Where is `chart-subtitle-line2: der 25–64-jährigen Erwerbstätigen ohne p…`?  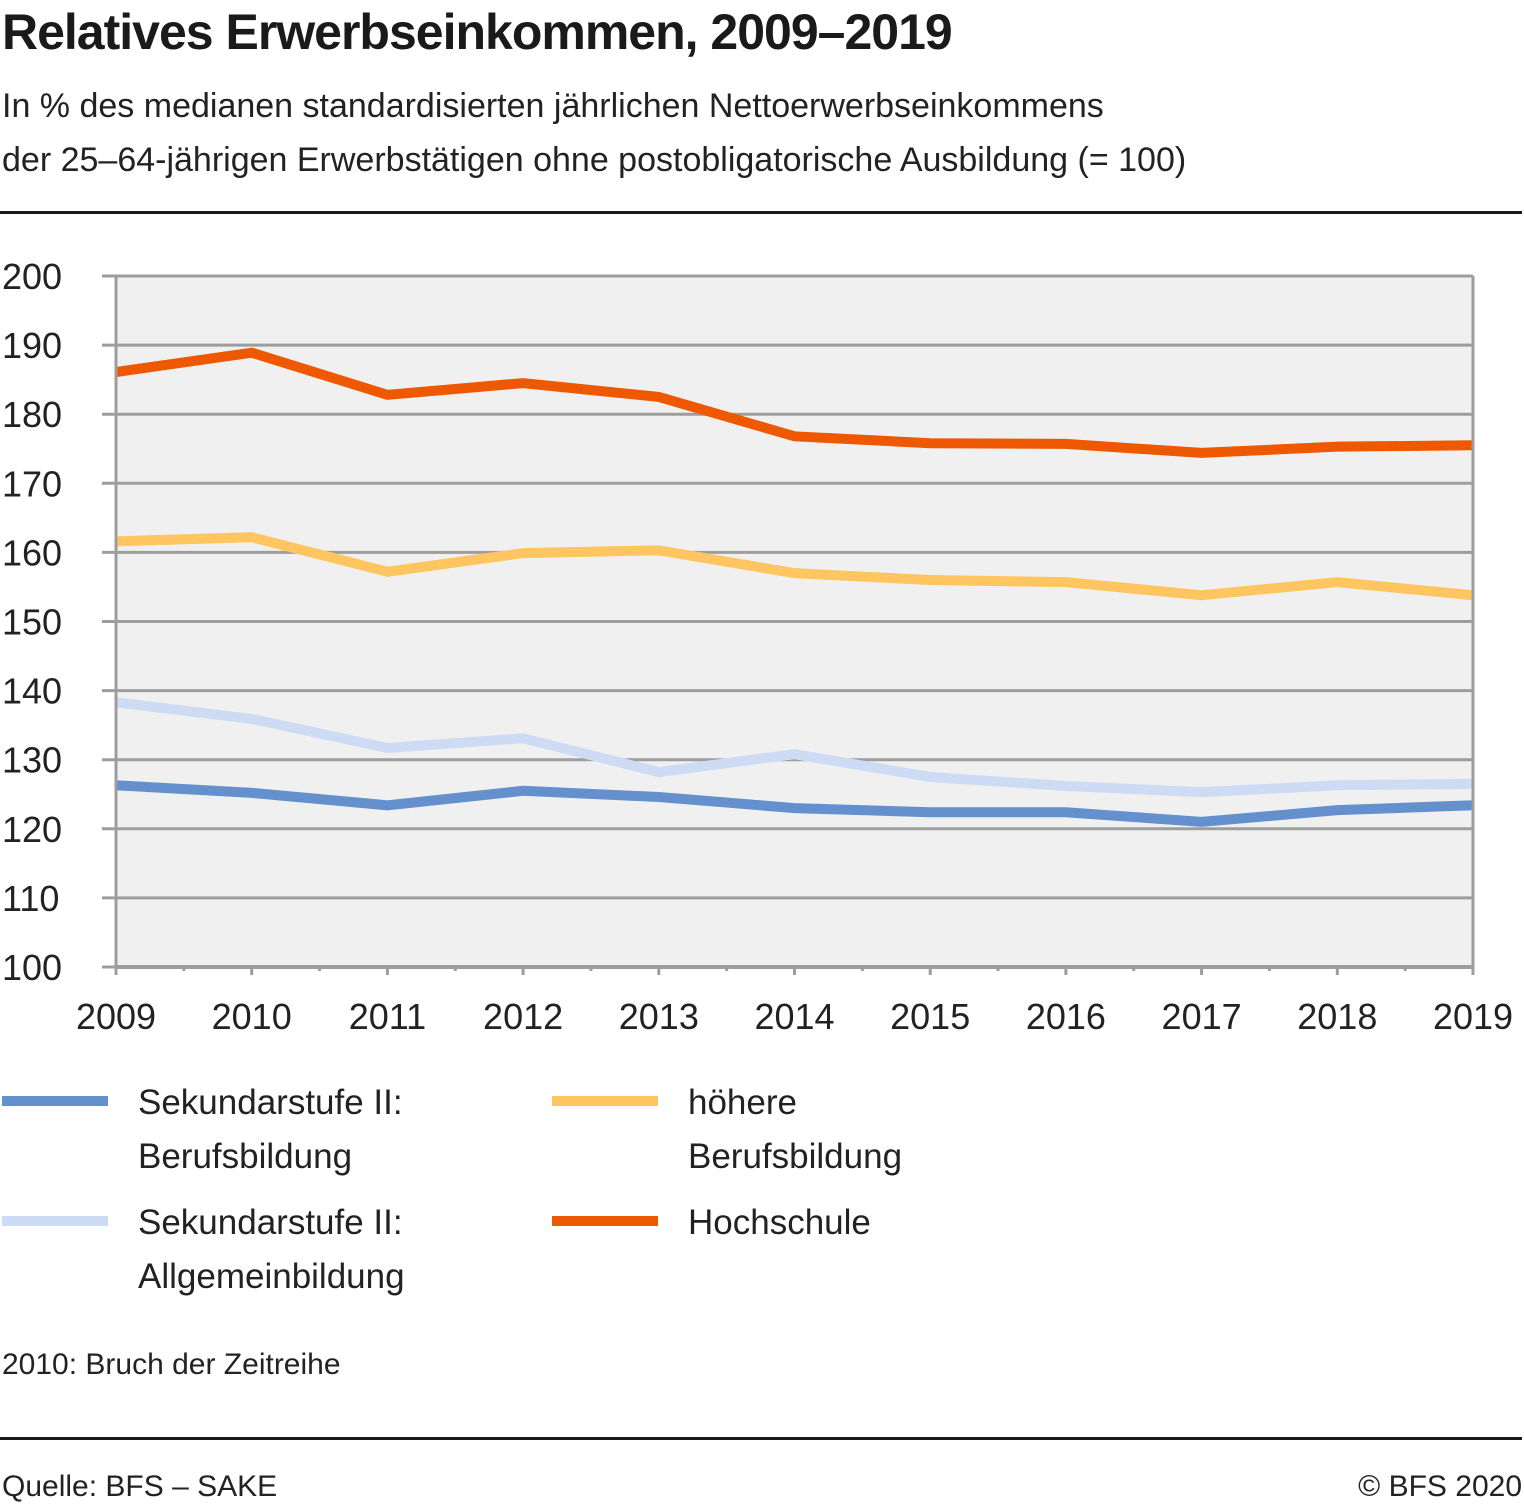
chart-subtitle-line2: der 25–64-jährigen Erwerbstätigen ohne p… is located at coordinates (594, 160).